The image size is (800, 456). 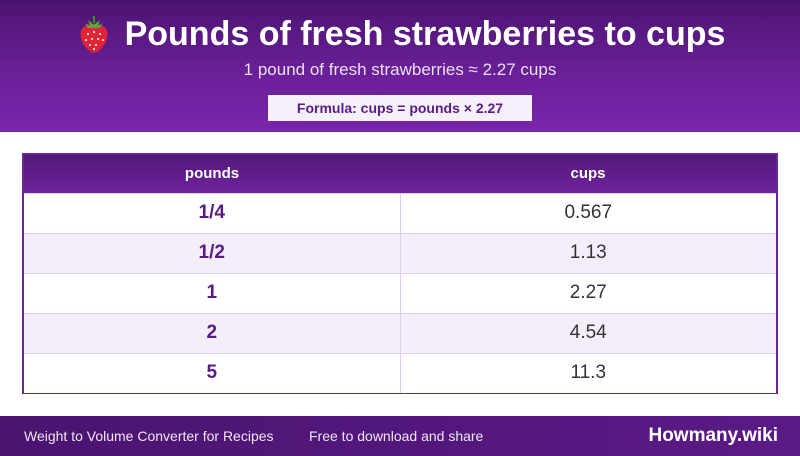 What do you see at coordinates (588, 174) in the screenshot?
I see `column-header-cups: cups` at bounding box center [588, 174].